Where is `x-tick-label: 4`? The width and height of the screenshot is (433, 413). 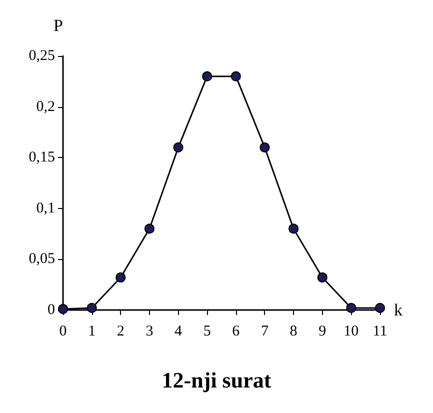
x-tick-label: 4 is located at coordinates (178, 332).